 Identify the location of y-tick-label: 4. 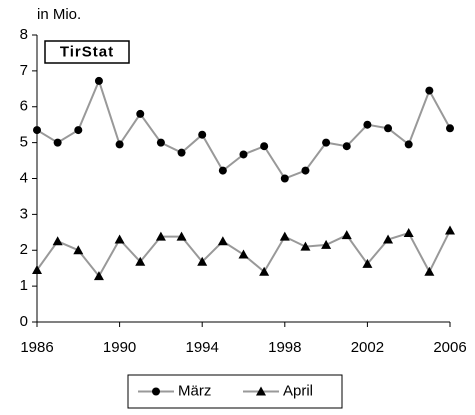
(24, 177).